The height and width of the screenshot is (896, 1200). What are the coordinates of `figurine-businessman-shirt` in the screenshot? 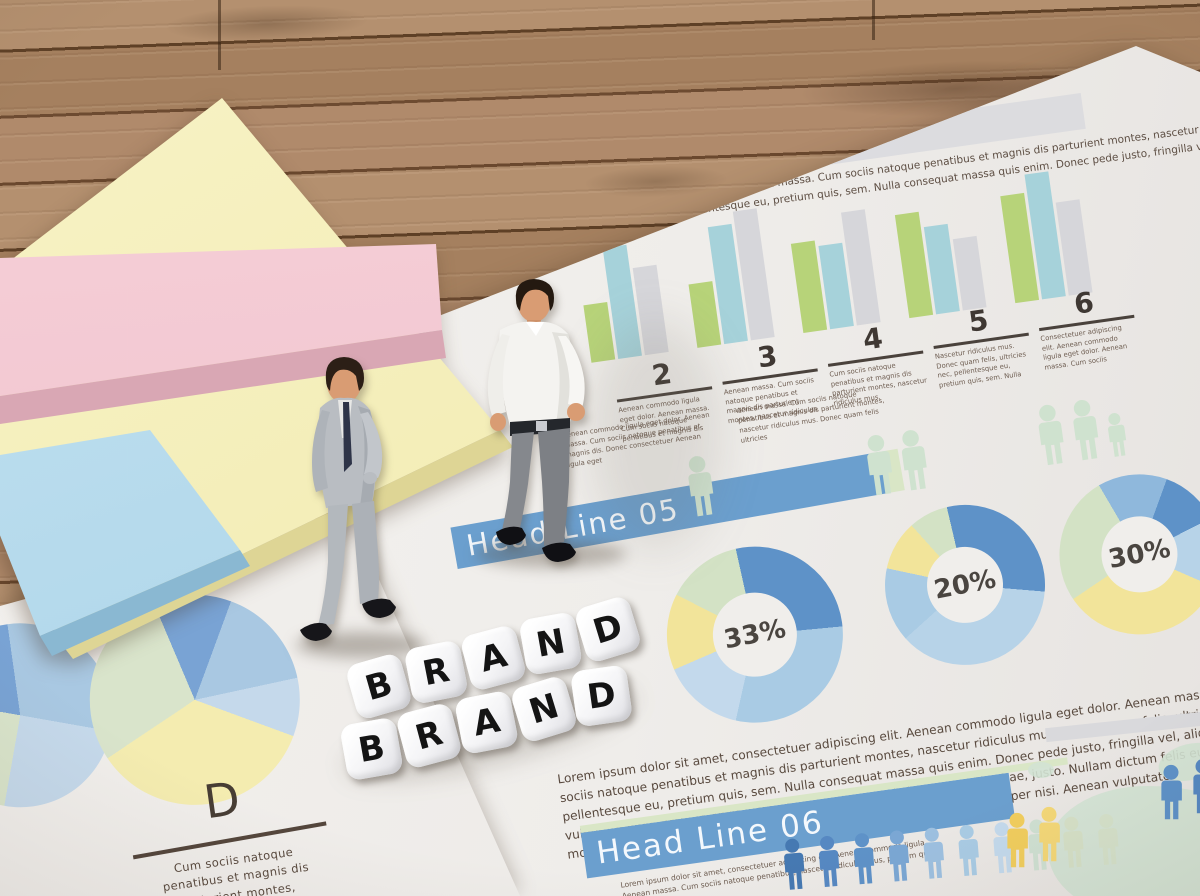 It's located at (536, 420).